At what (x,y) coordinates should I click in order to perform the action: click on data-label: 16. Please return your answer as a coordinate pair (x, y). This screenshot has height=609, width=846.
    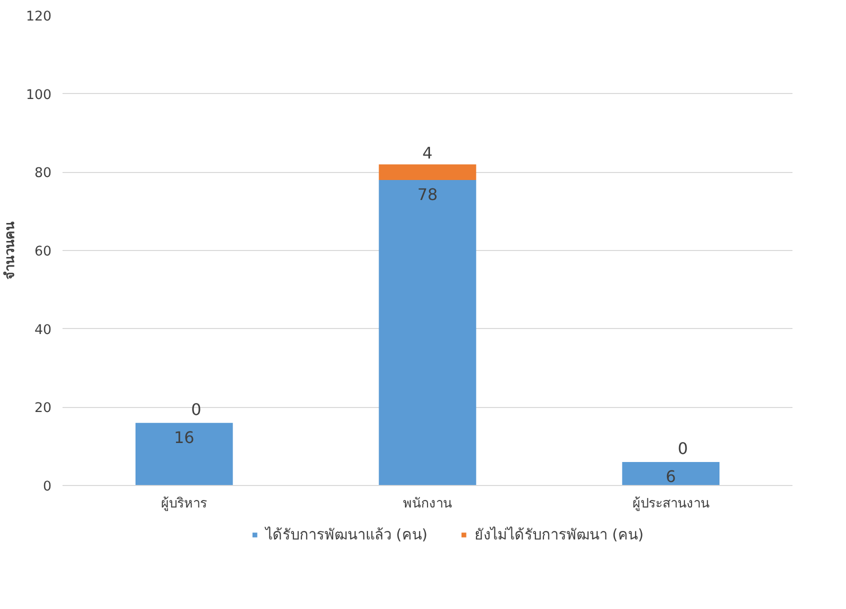
    Looking at the image, I should click on (184, 437).